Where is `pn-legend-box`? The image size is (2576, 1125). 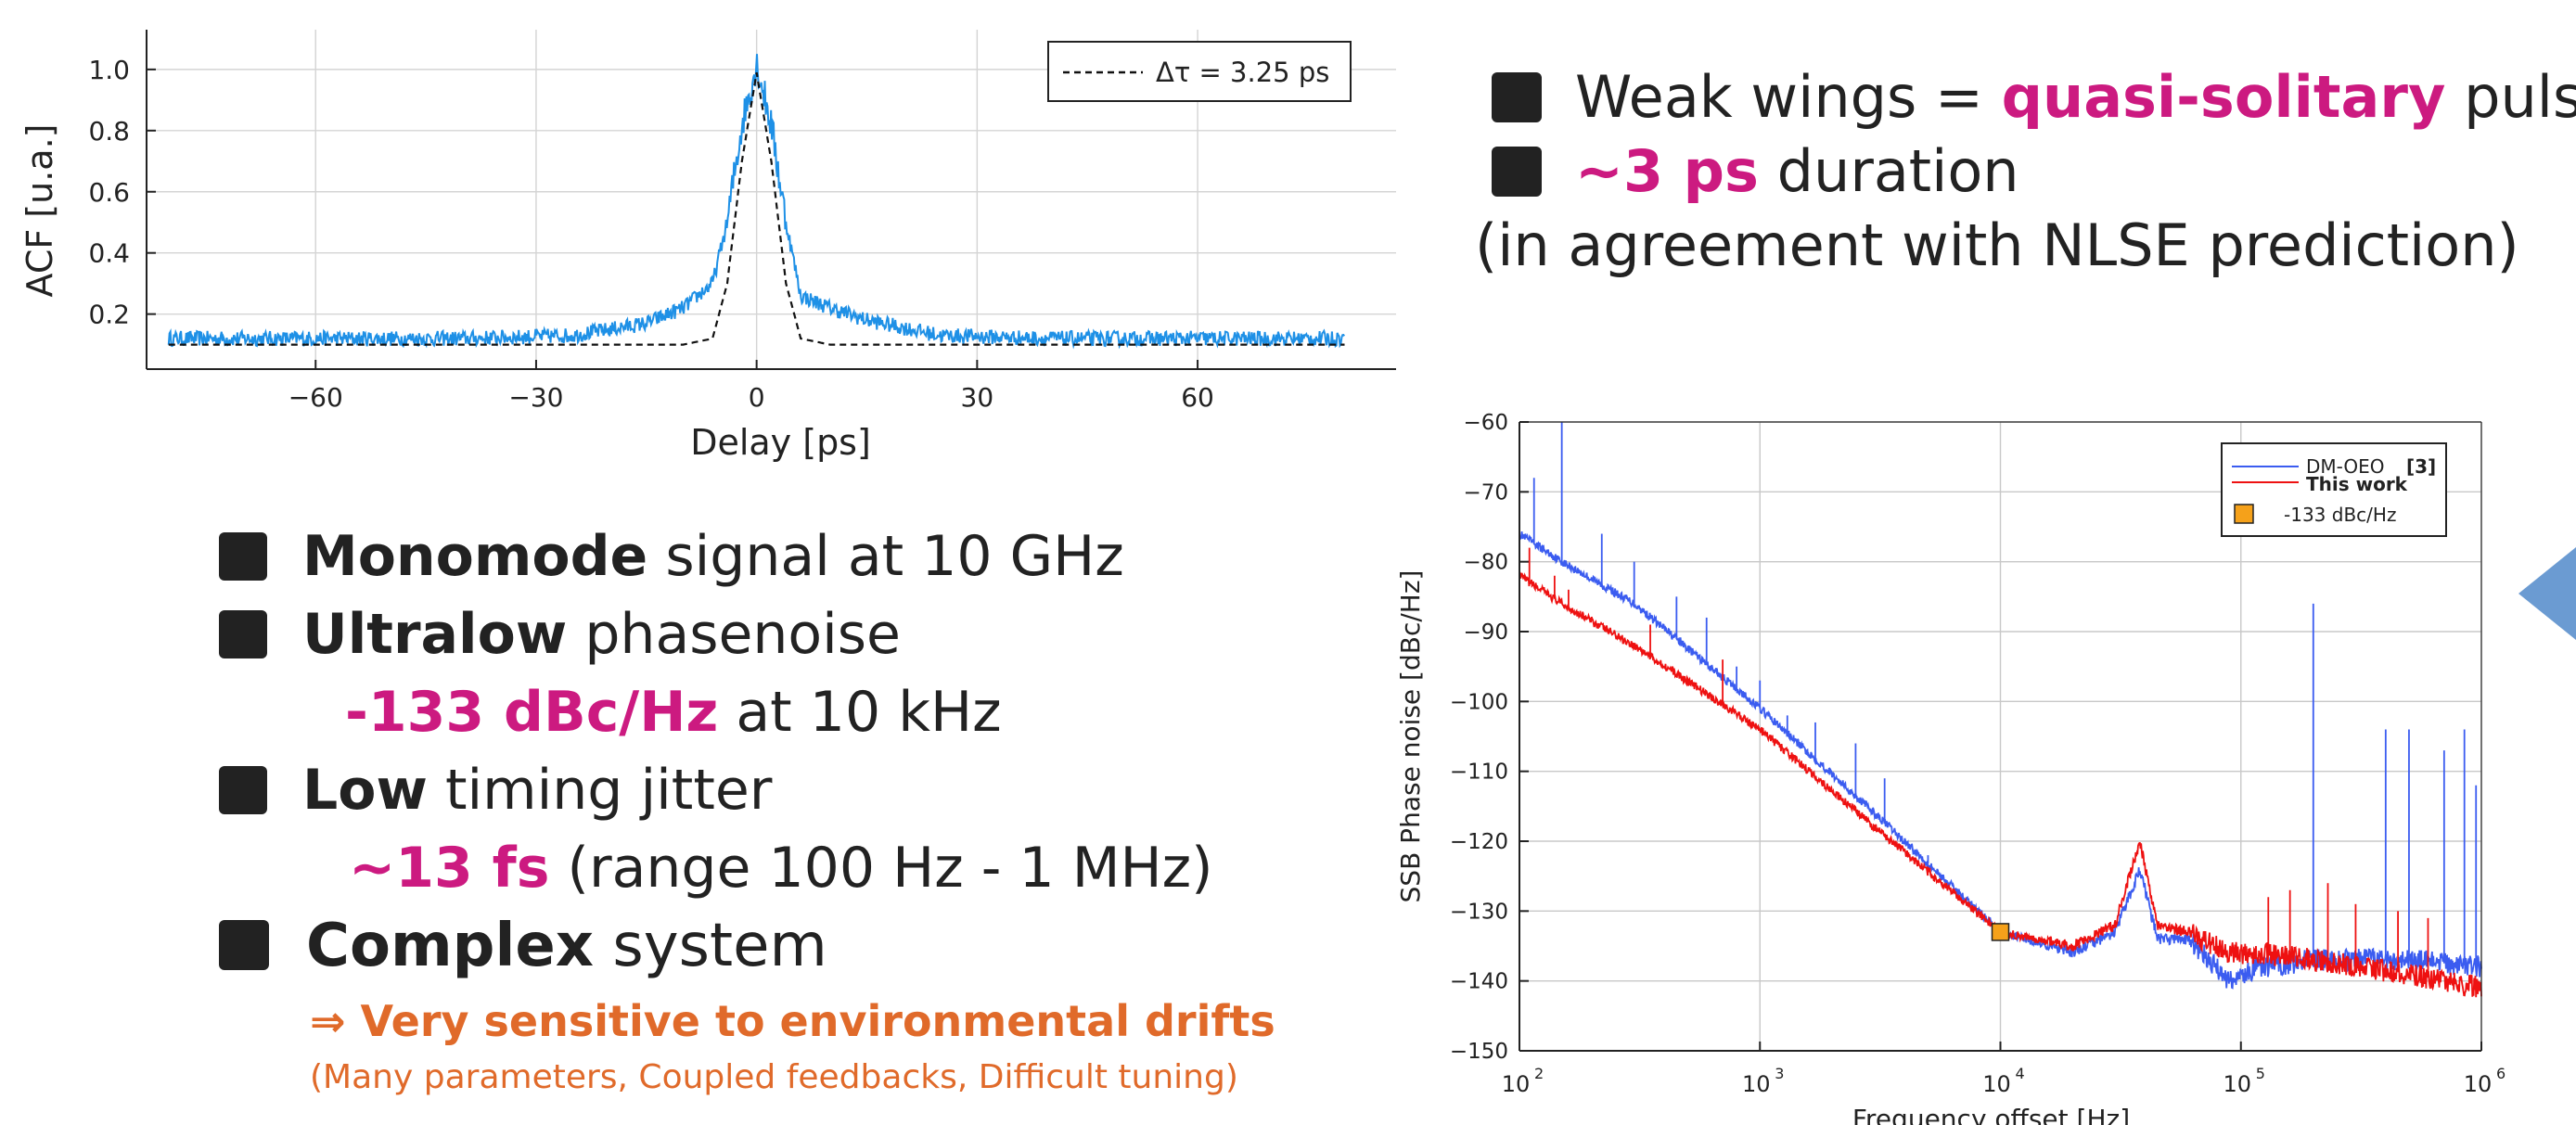 pn-legend-box is located at coordinates (2334, 489).